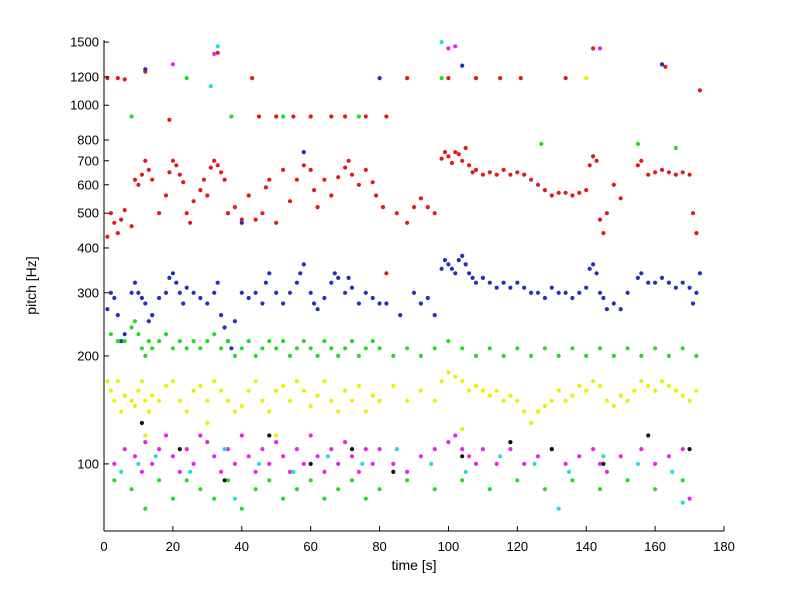  What do you see at coordinates (413, 565) in the screenshot?
I see `x-axis-label: time [s]` at bounding box center [413, 565].